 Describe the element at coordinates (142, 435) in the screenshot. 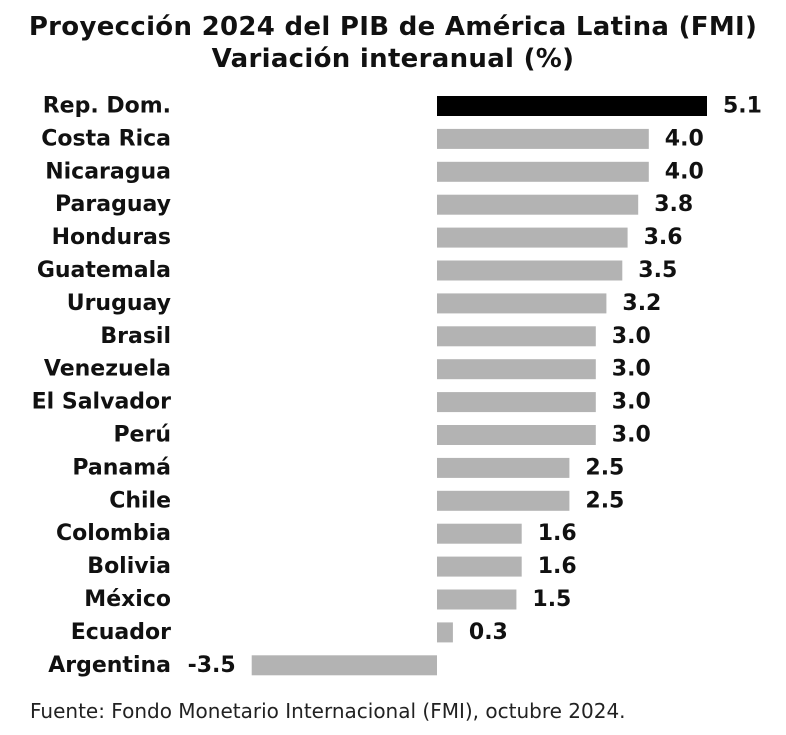

I see `category-label-peru: Perú` at that location.